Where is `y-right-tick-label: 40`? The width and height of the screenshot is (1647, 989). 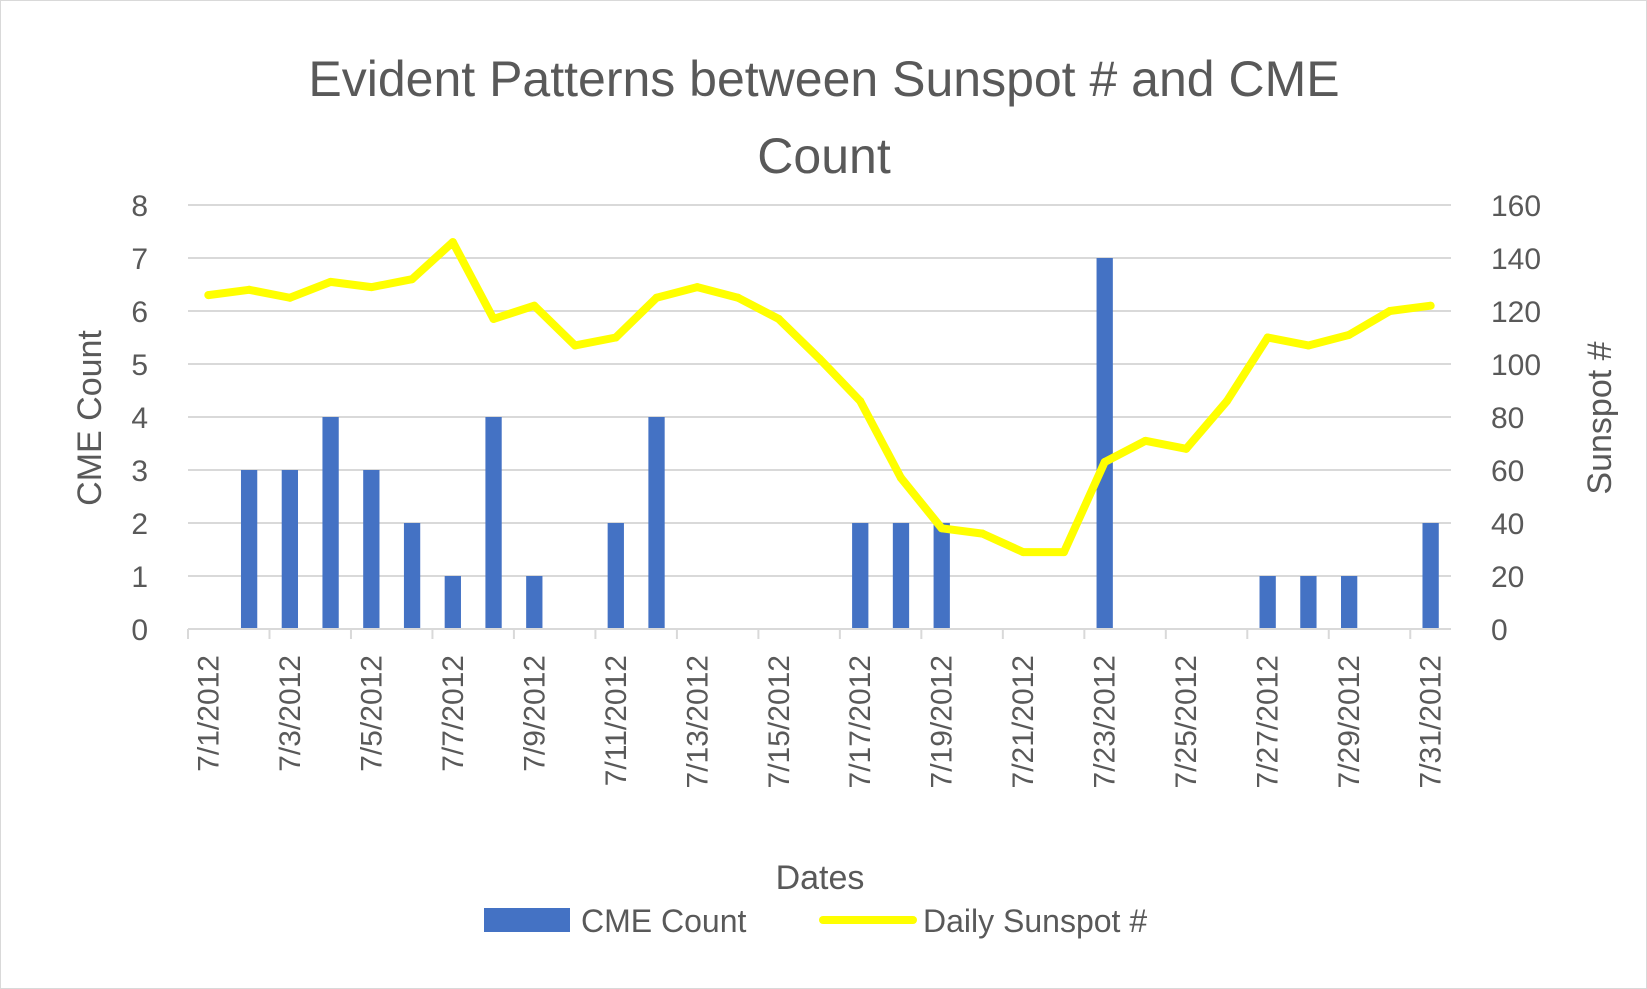 y-right-tick-label: 40 is located at coordinates (1507, 524).